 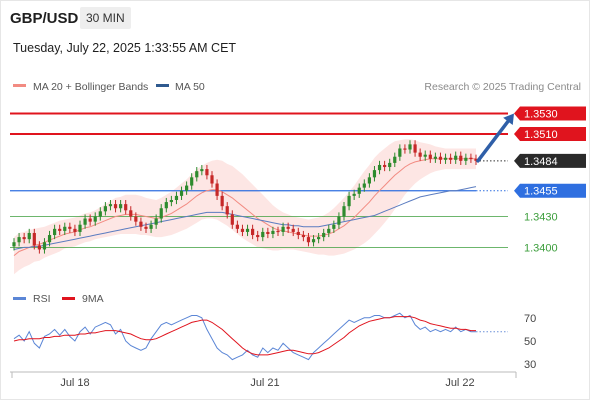 I want to click on level-label-1.3400: 1.3400, so click(x=541, y=248).